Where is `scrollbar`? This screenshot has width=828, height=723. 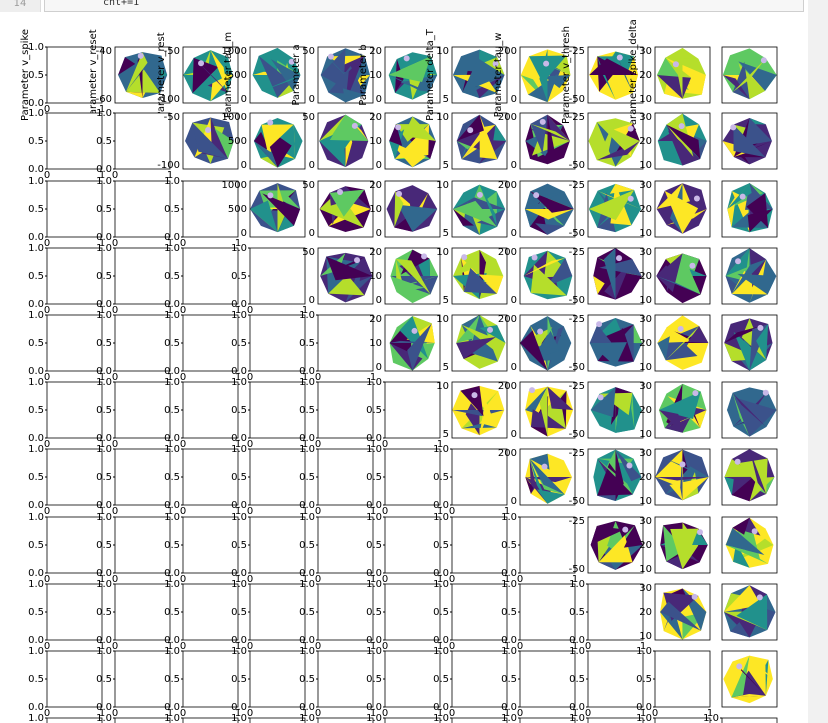
scrollbar is located at coordinates (818, 361).